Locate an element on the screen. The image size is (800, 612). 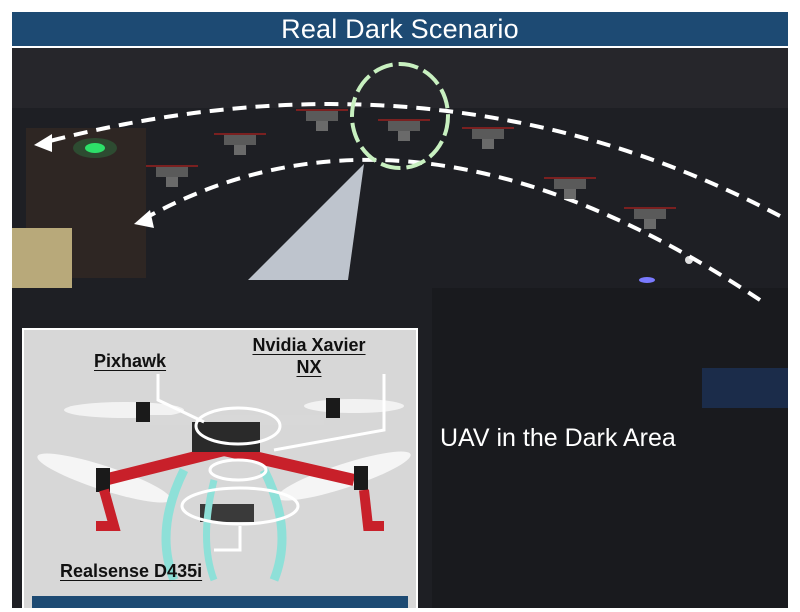
uav-caption: UAV is located at coordinates (220, 607).